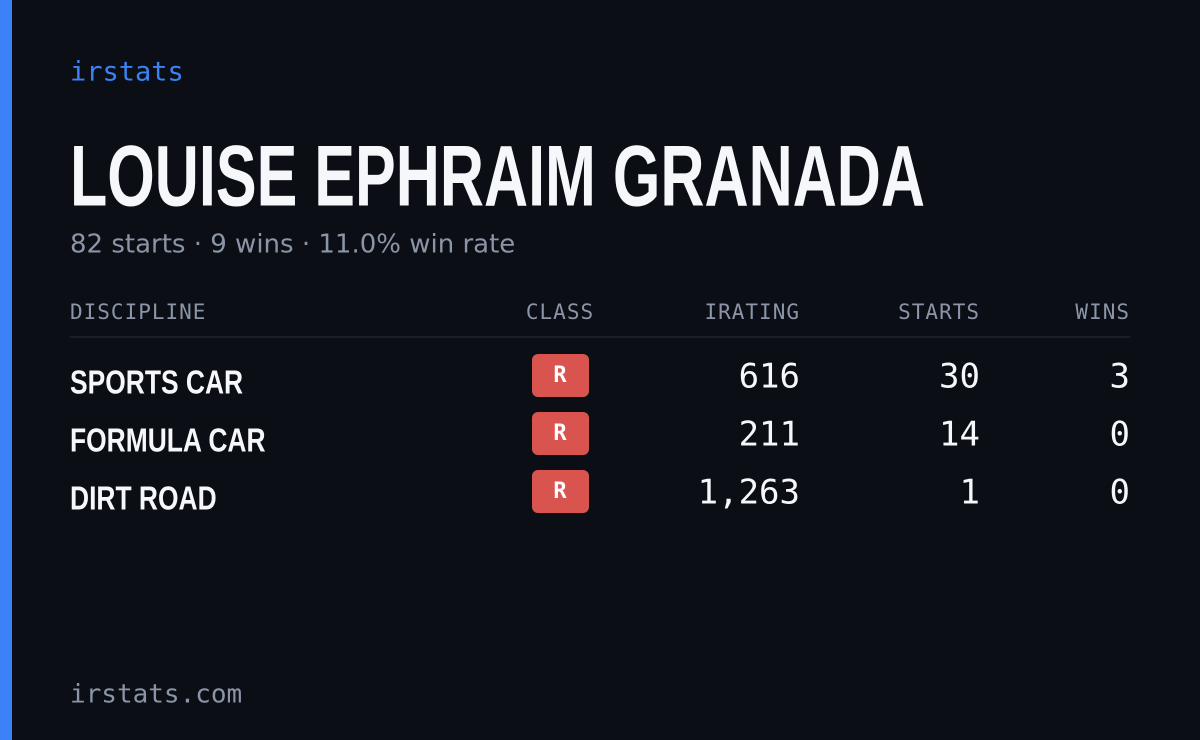  I want to click on summary: 82 starts · 9 wins · 11.0% win rate, so click(292, 245).